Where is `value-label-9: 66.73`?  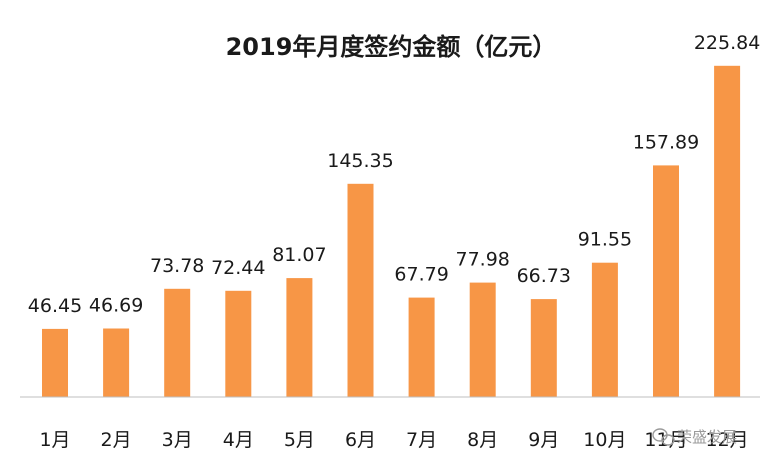
value-label-9: 66.73 is located at coordinates (544, 276).